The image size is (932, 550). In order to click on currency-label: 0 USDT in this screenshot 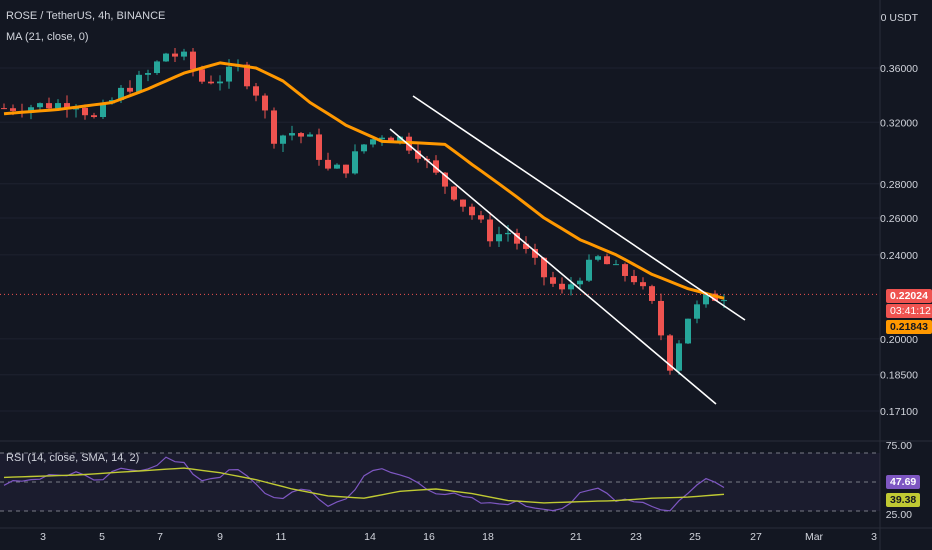, I will do `click(900, 18)`.